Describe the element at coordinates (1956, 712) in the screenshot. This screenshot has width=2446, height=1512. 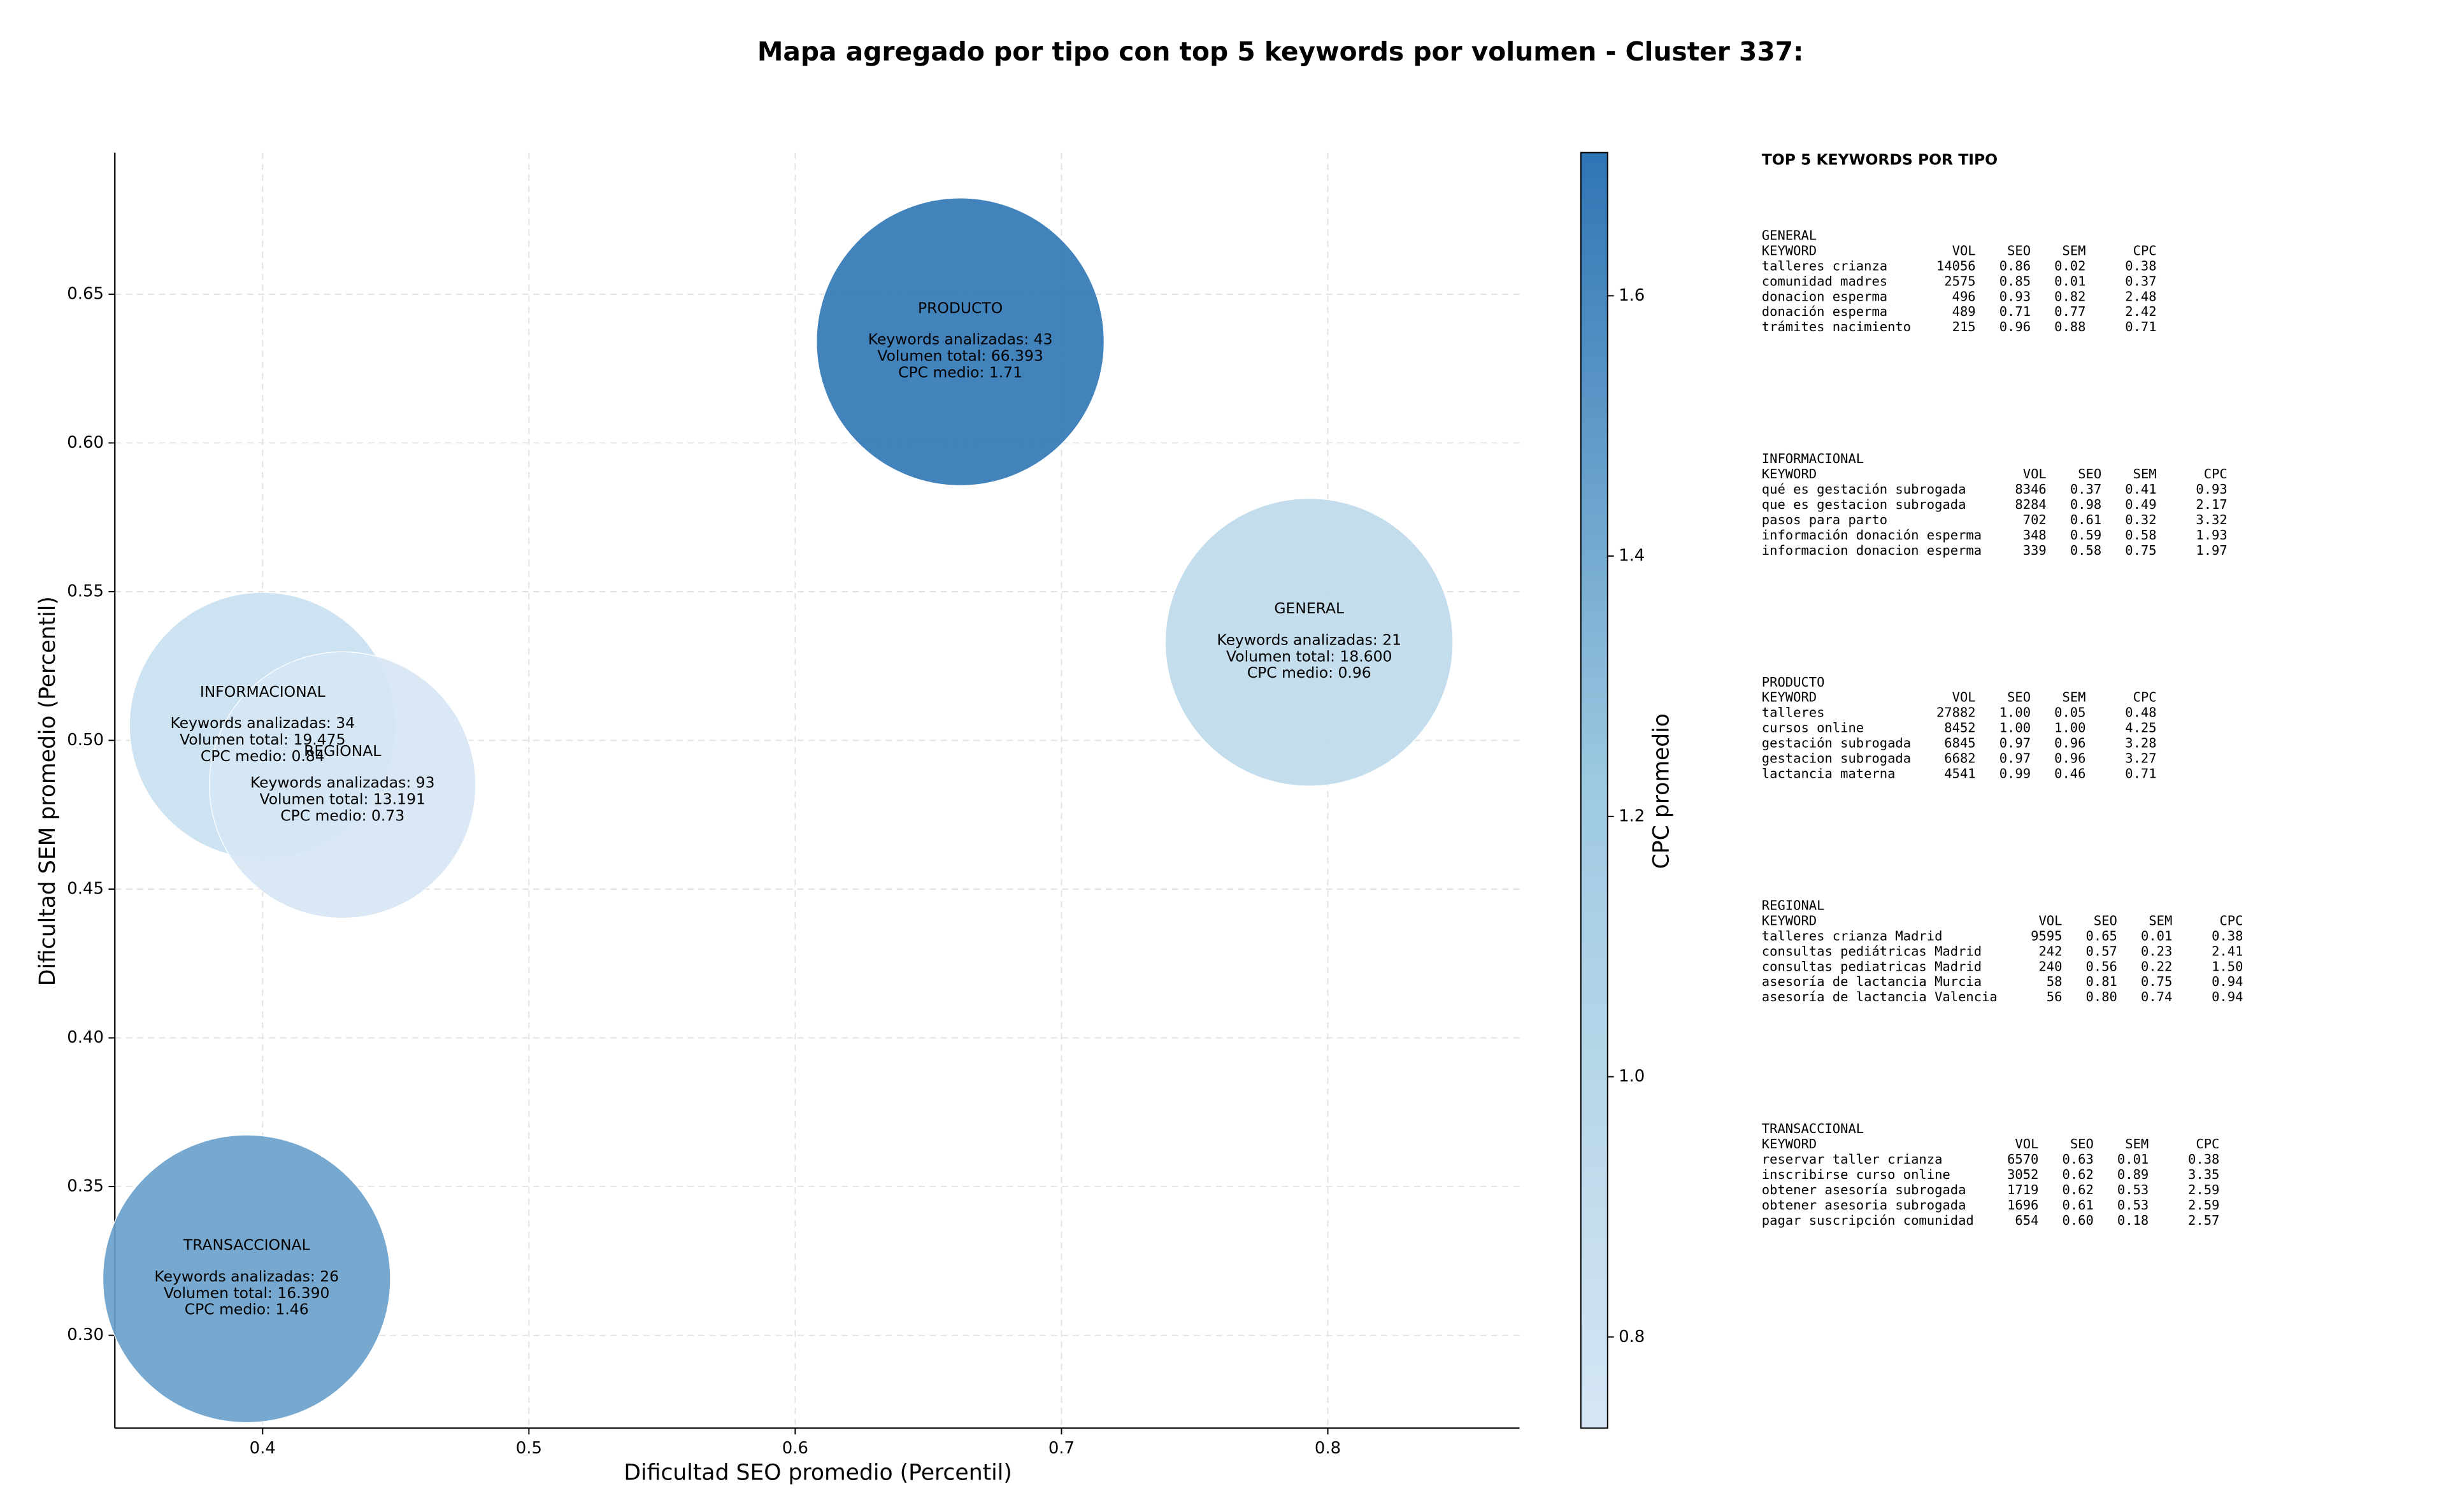
I see `table-cell: 27882` at that location.